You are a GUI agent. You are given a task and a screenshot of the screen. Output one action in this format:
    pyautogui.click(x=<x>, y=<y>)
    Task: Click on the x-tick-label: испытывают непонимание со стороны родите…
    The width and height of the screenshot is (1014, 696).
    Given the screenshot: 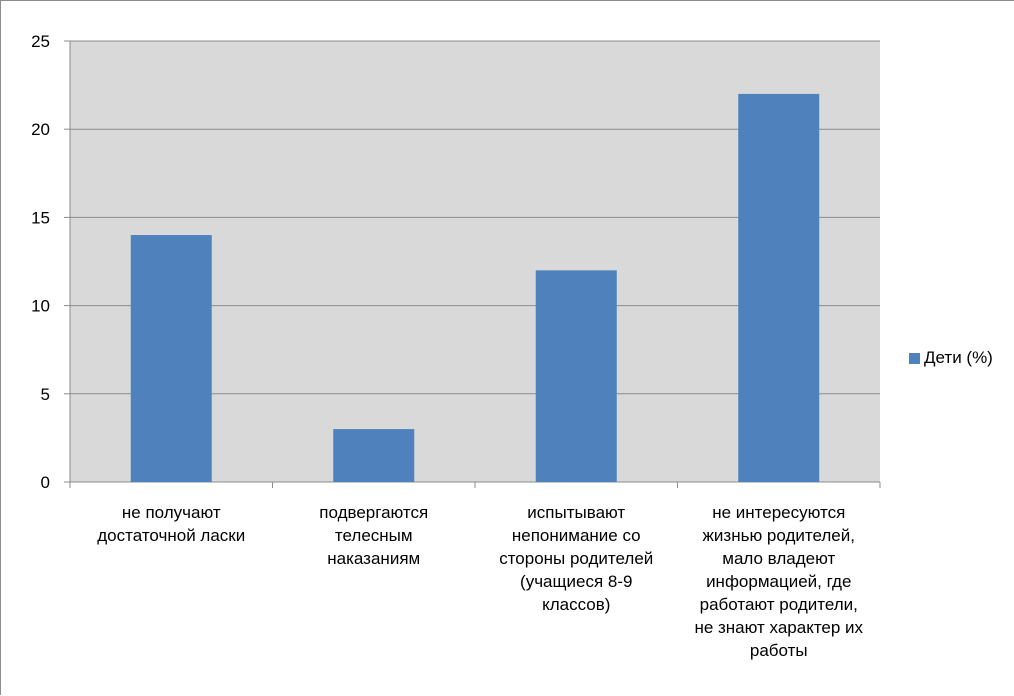 What is the action you would take?
    pyautogui.click(x=576, y=558)
    